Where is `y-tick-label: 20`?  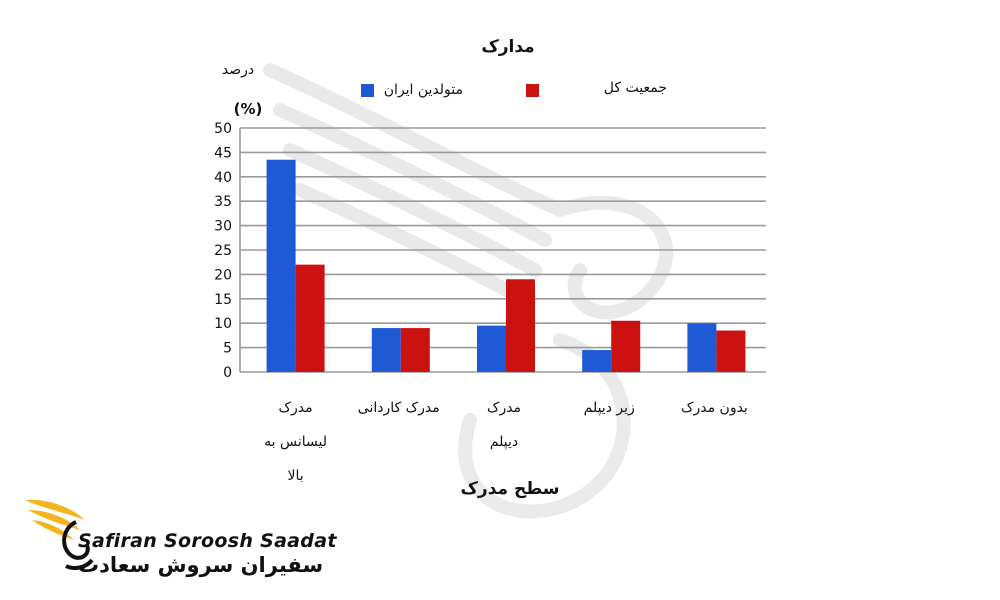
y-tick-label: 20 is located at coordinates (223, 275).